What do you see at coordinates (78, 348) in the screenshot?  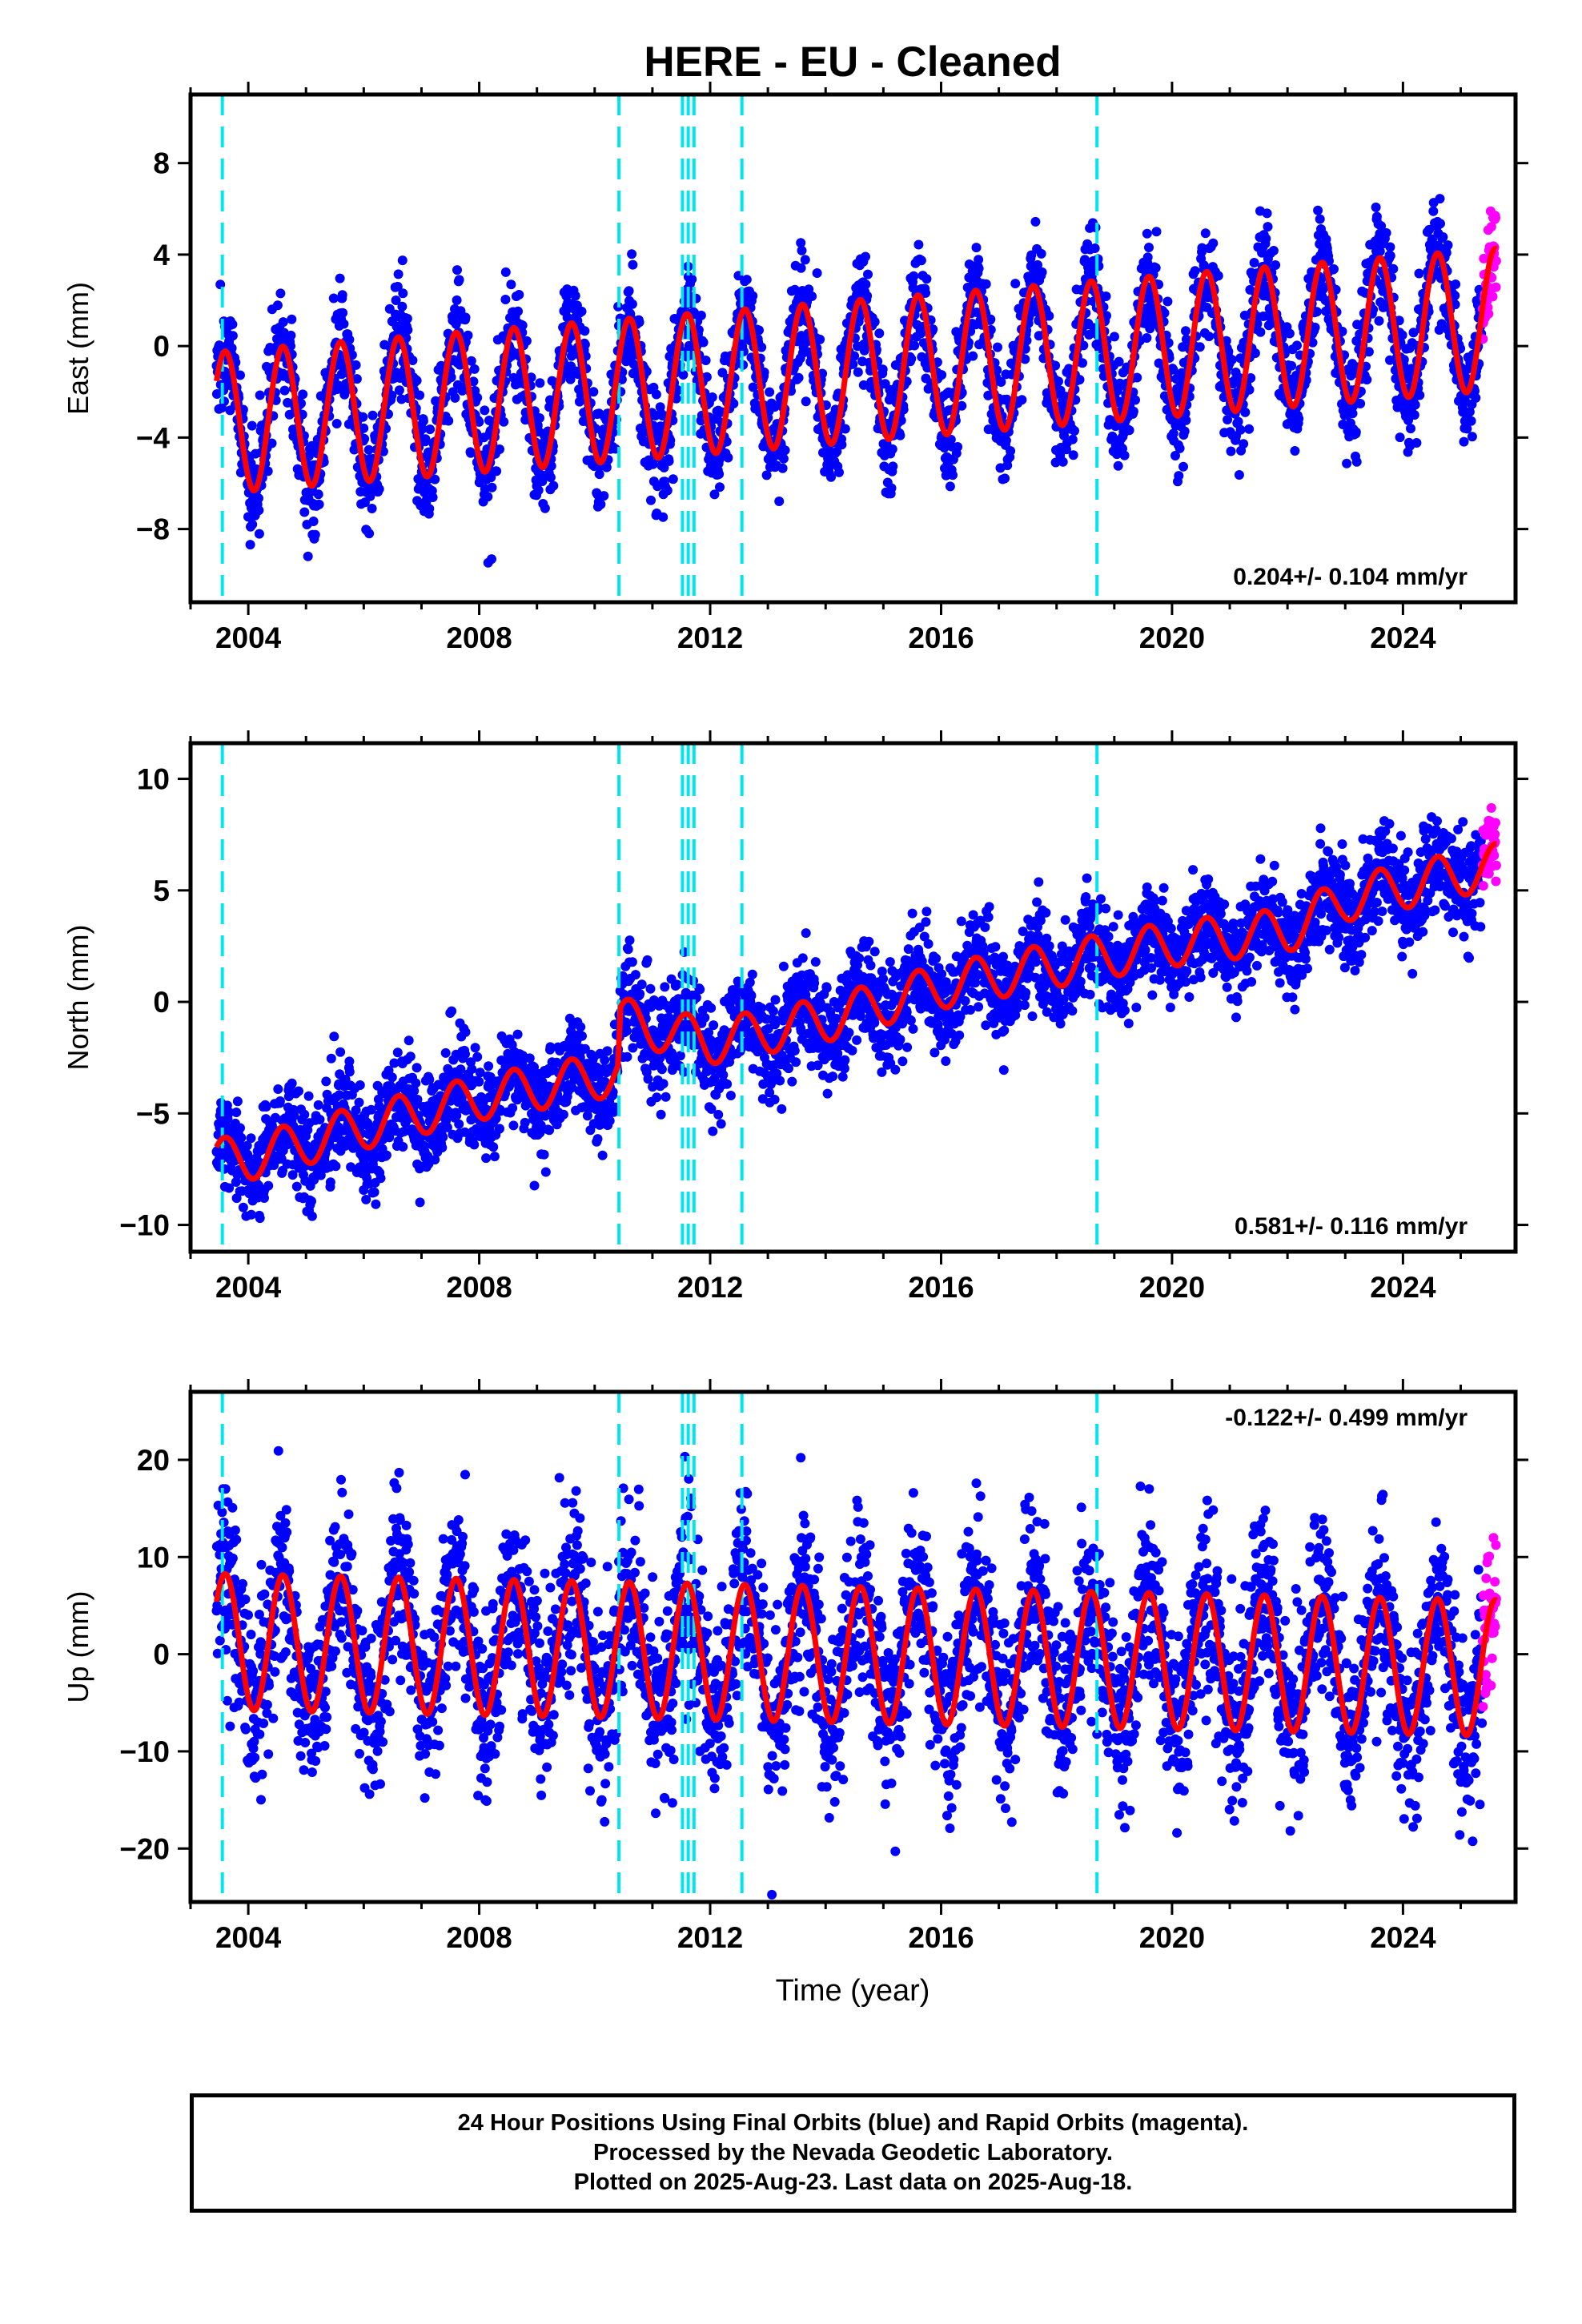 I see `east-axis-label: East (mm)` at bounding box center [78, 348].